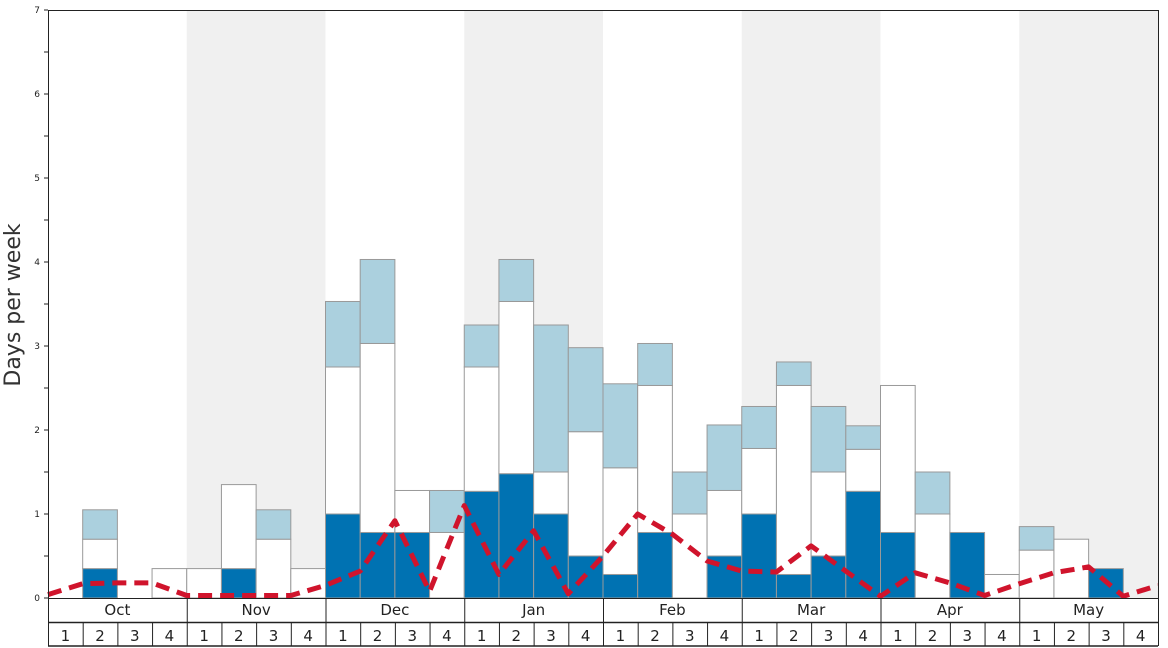 The image size is (1168, 648). What do you see at coordinates (394, 610) in the screenshot?
I see `month-label: Dec` at bounding box center [394, 610].